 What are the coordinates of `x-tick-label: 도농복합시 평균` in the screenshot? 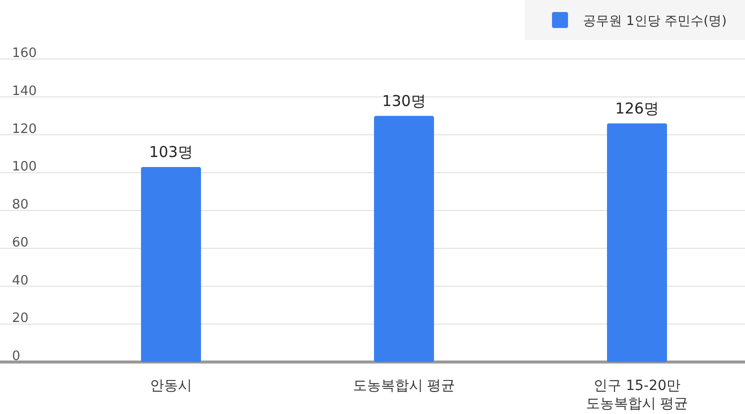 It's located at (404, 386).